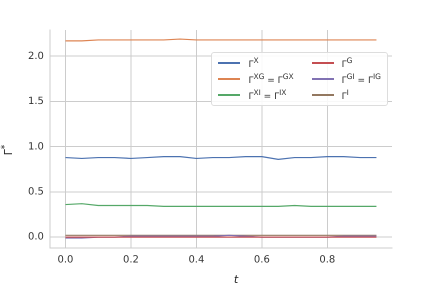 Image resolution: width=432 pixels, height=288 pixels. Describe the element at coordinates (253, 63) in the screenshot. I see `legend-label: Γ$^{X}$` at that location.